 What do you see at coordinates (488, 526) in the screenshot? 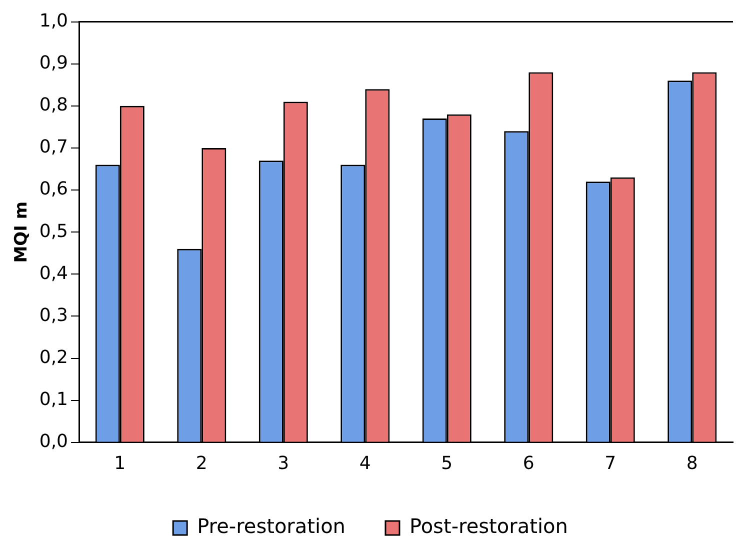
I see `legend-label: Post-restoration` at bounding box center [488, 526].